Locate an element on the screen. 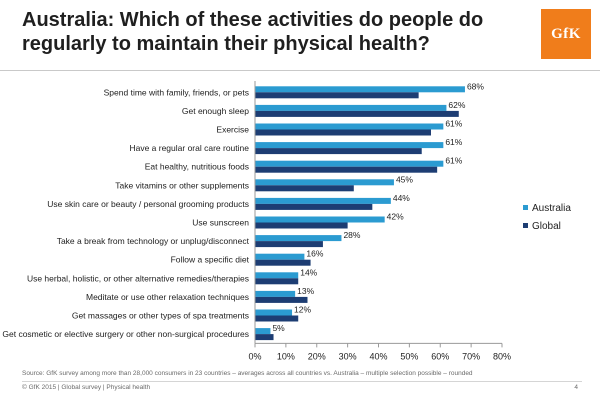 The image size is (600, 400). x-tick-label: 50% is located at coordinates (409, 356).